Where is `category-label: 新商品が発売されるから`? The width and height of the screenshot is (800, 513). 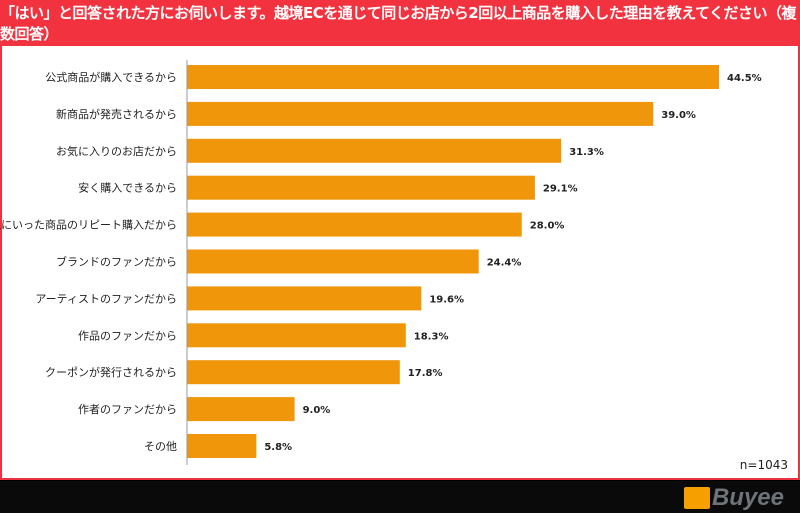 category-label: 新商品が発売されるから is located at coordinates (116, 114).